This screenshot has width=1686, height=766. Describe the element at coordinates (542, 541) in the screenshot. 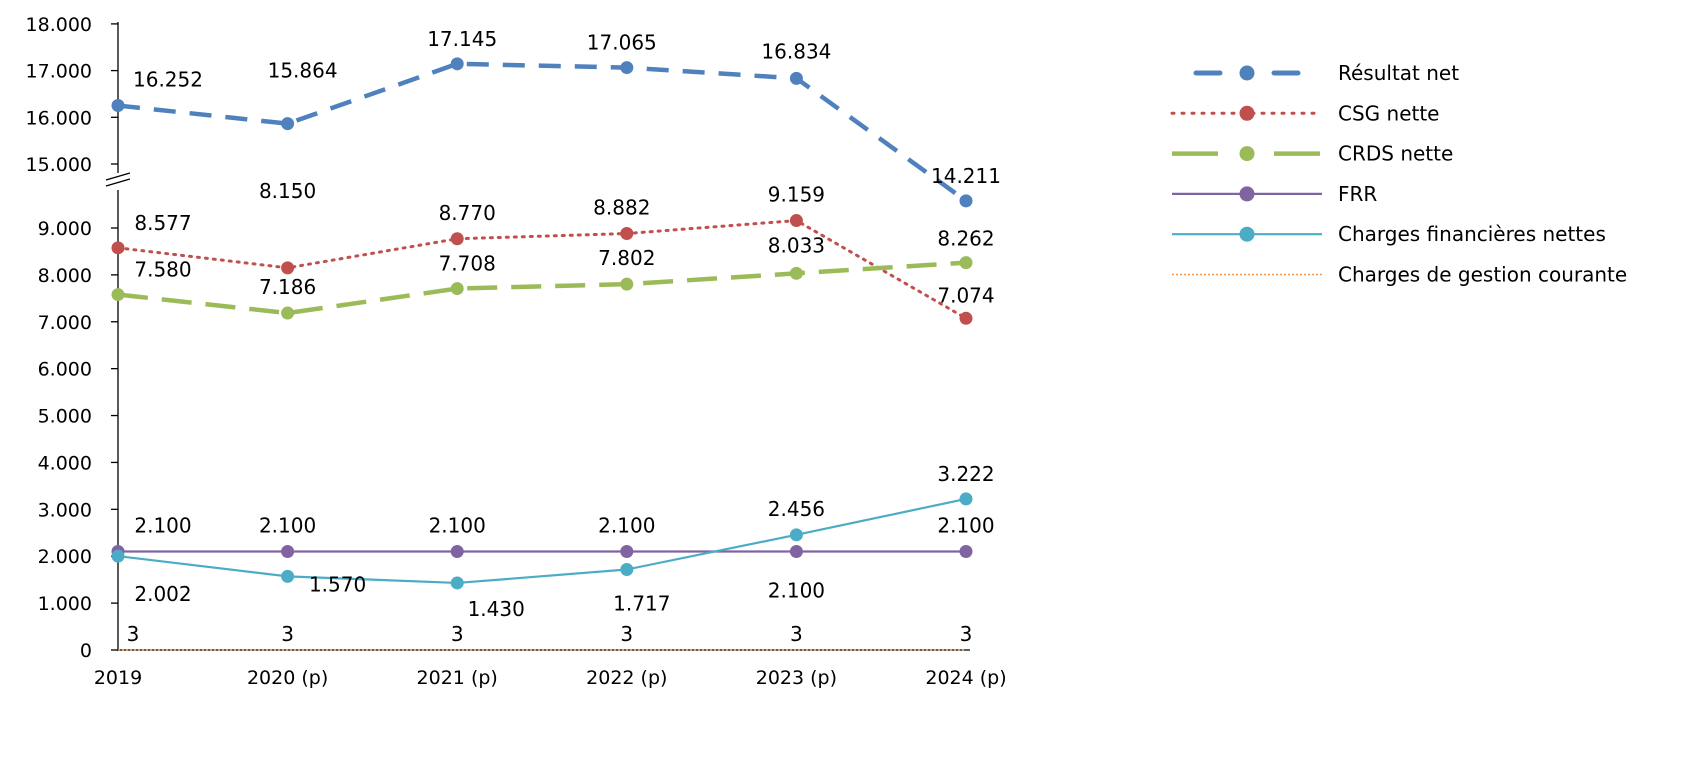

I see `series-line-charges-financieres-nettes` at that location.